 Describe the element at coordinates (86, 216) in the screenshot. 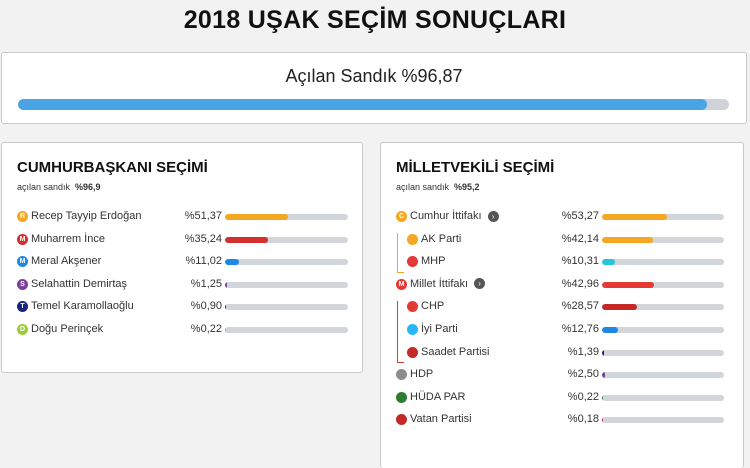

I see `candidate-name-text: Recep Tayyip Erdoğan` at that location.